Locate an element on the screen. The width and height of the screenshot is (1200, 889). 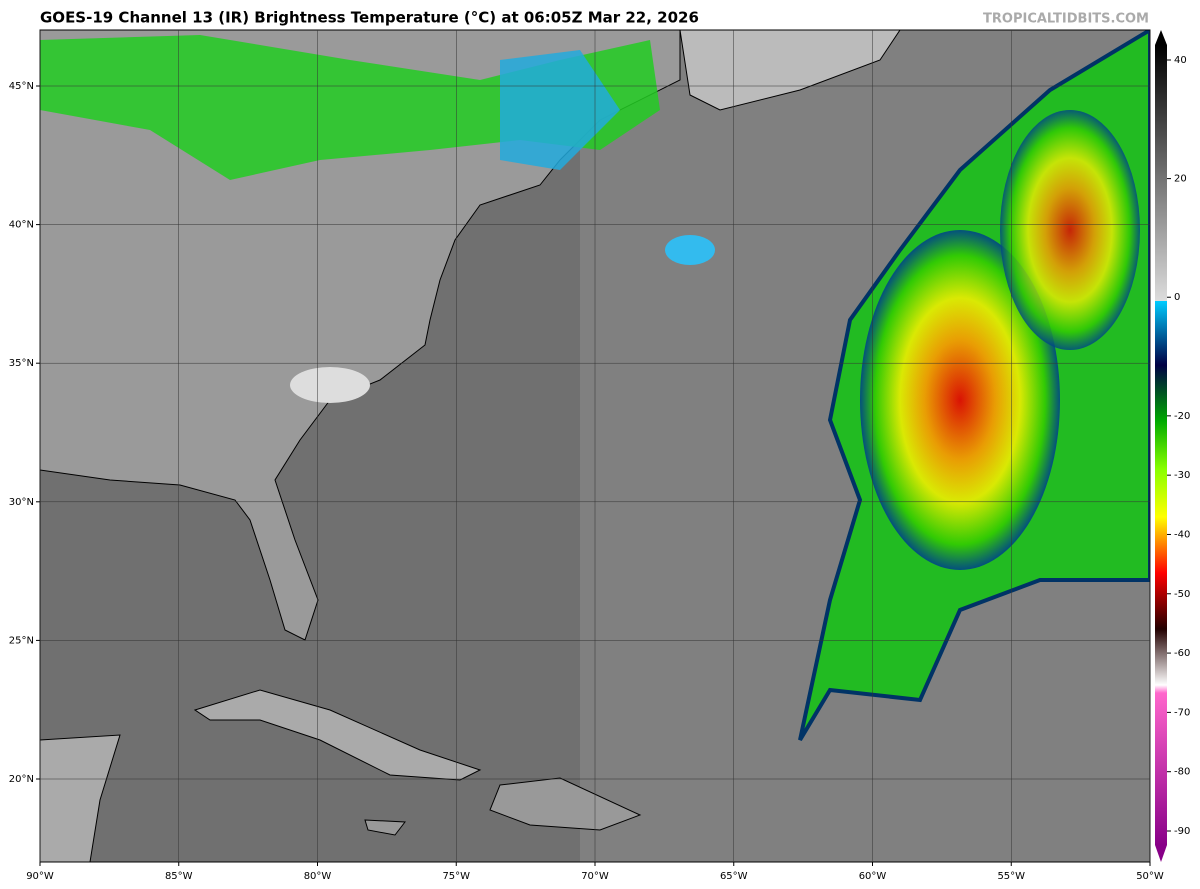
colorbar-label: -60 is located at coordinates (1182, 653).